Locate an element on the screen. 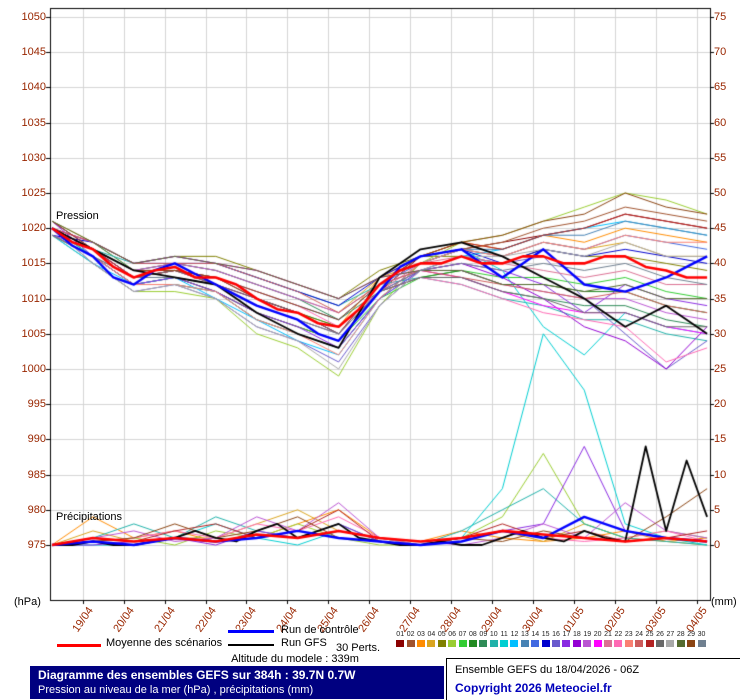 The height and width of the screenshot is (700, 740). pert-number: 24 is located at coordinates (639, 634).